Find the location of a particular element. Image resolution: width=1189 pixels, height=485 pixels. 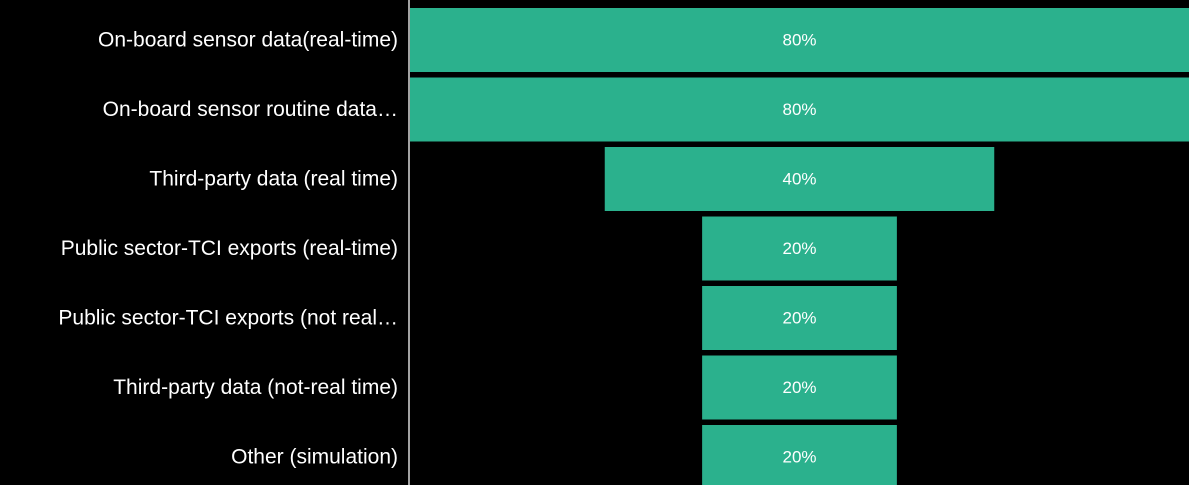

category-label-6: Third-party data (not-real time) is located at coordinates (255, 387).